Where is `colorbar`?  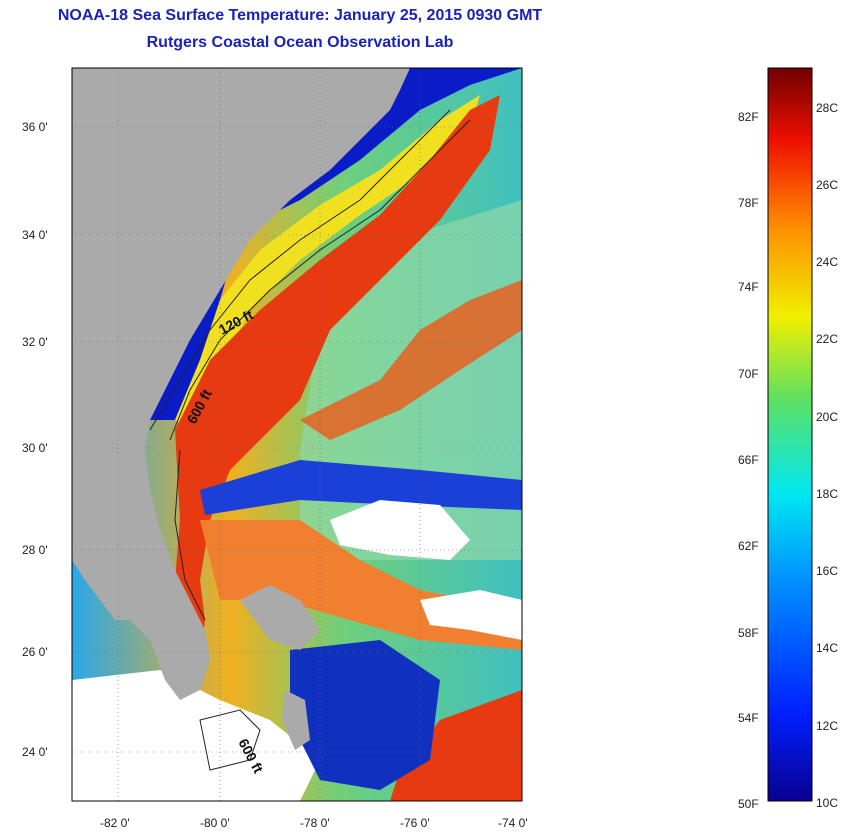 colorbar is located at coordinates (790, 434).